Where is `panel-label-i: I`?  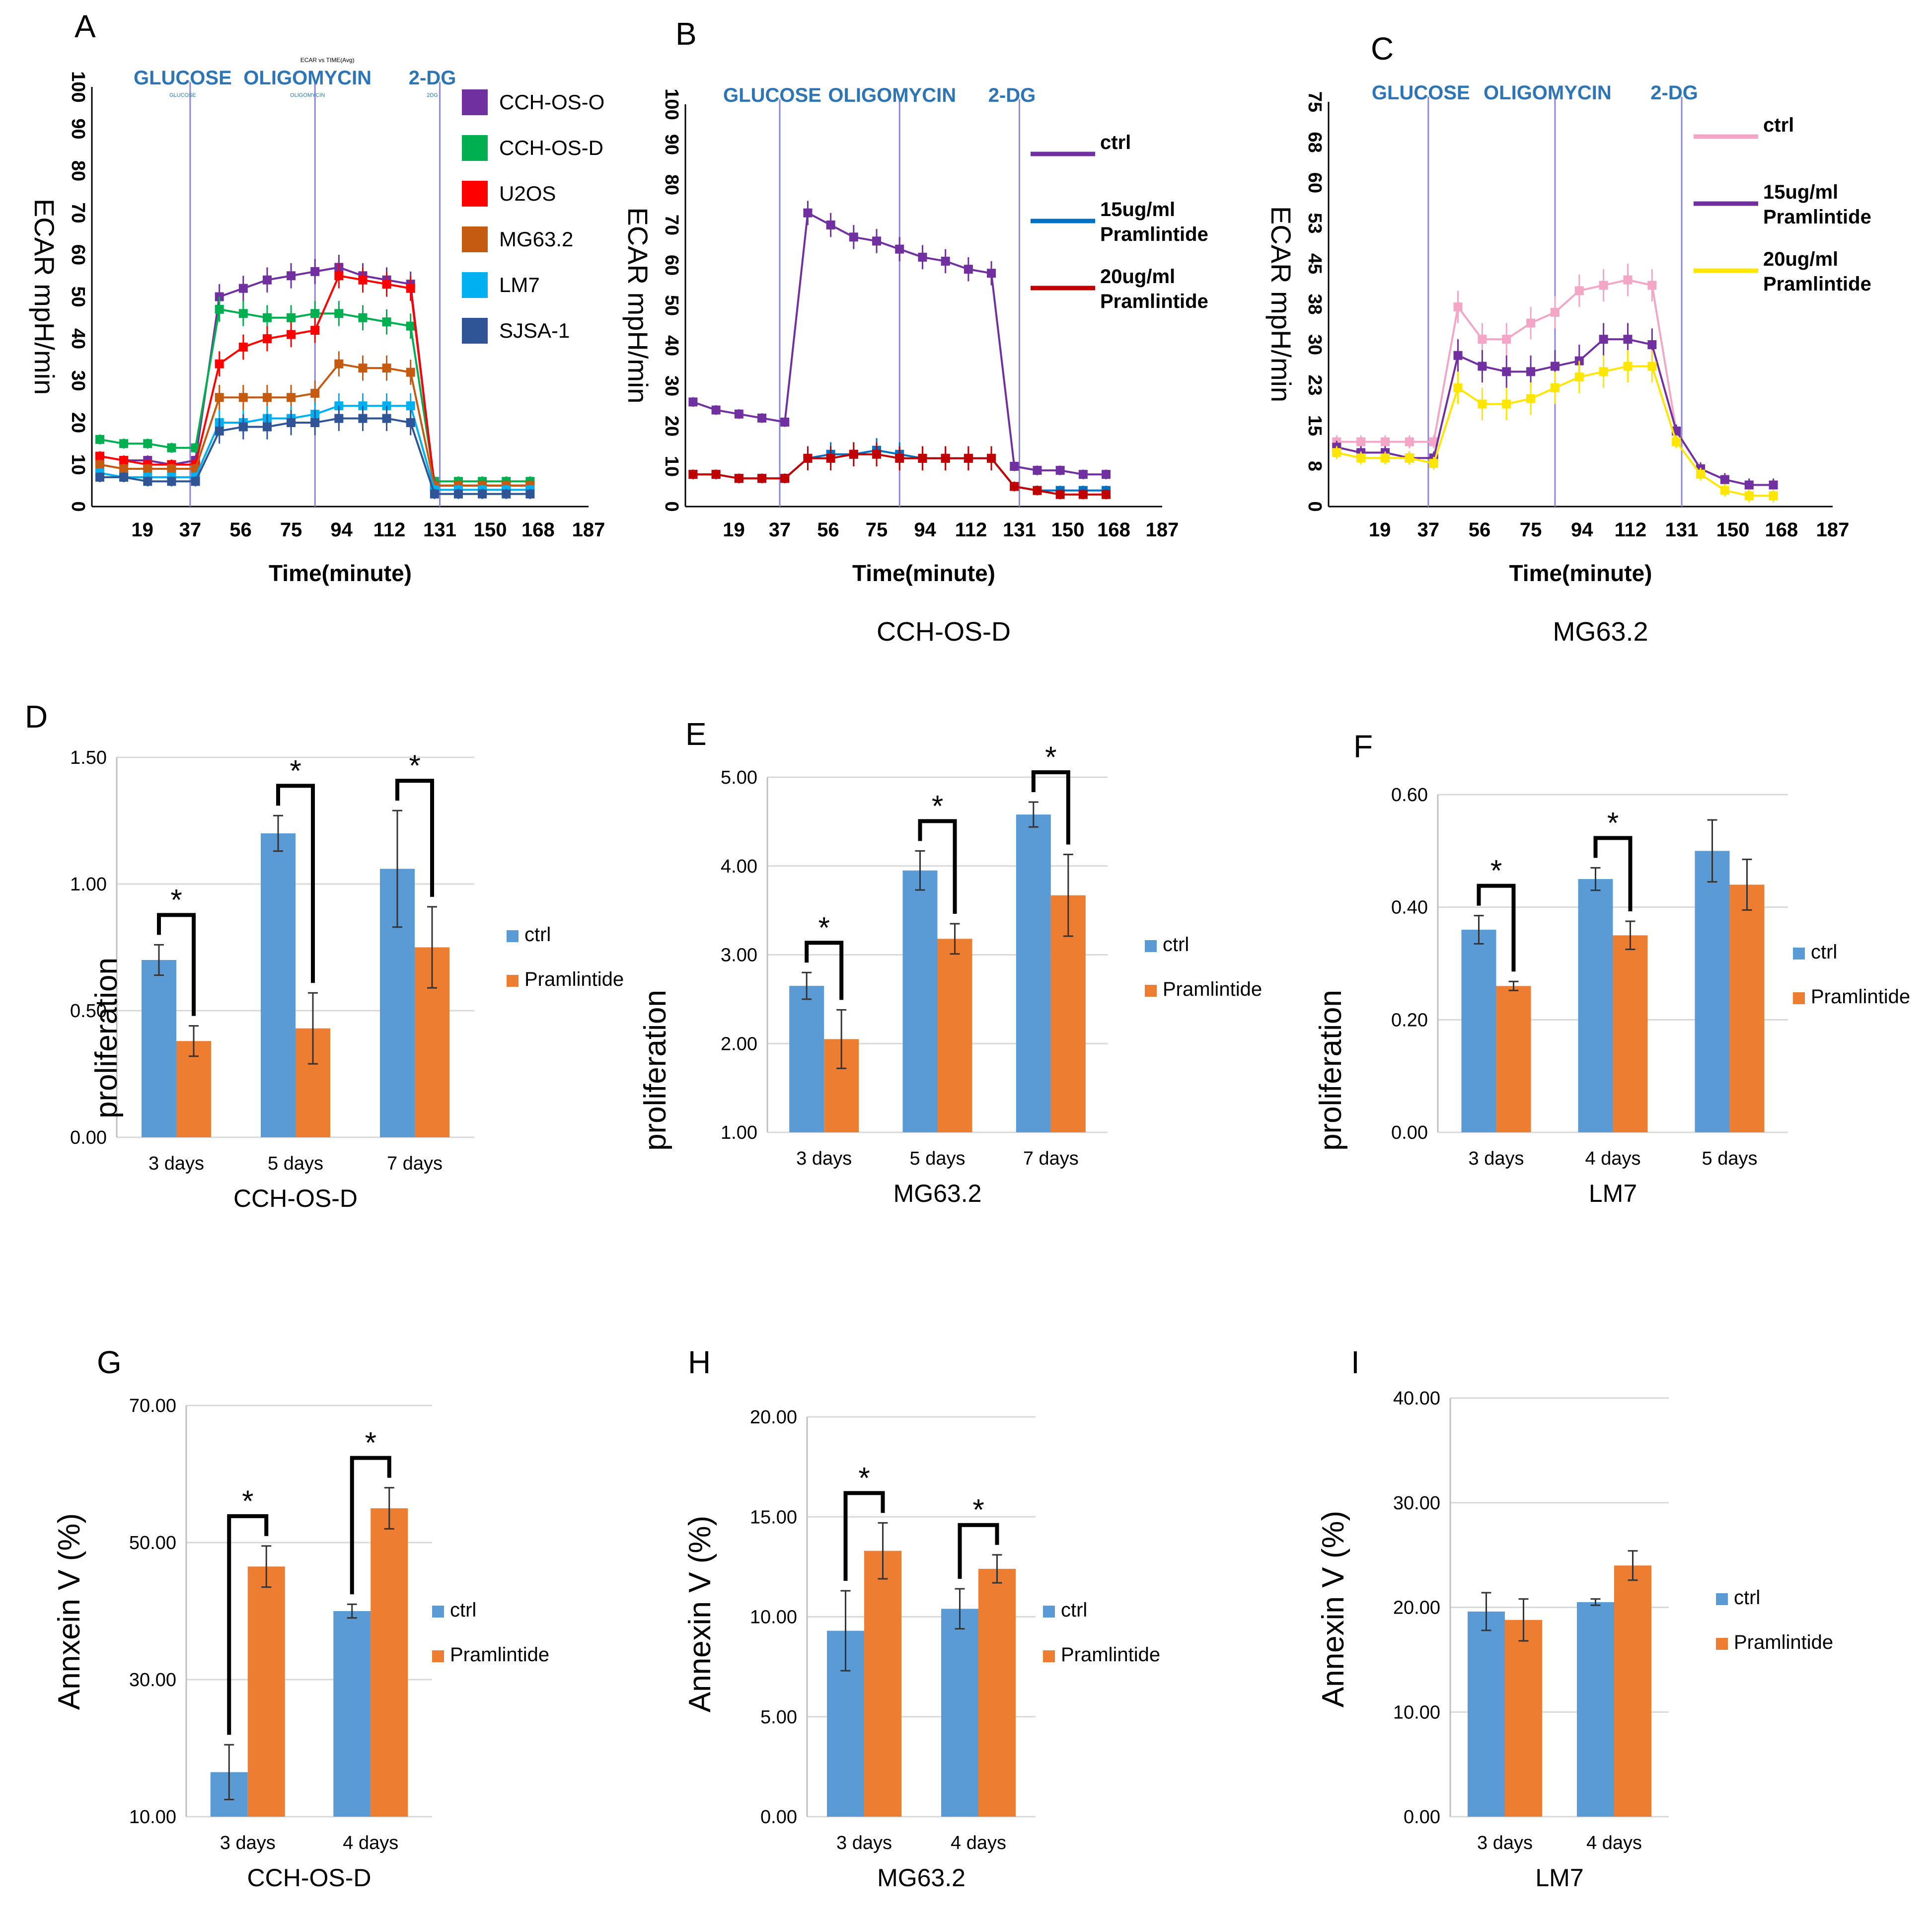 panel-label-i: I is located at coordinates (1355, 1362).